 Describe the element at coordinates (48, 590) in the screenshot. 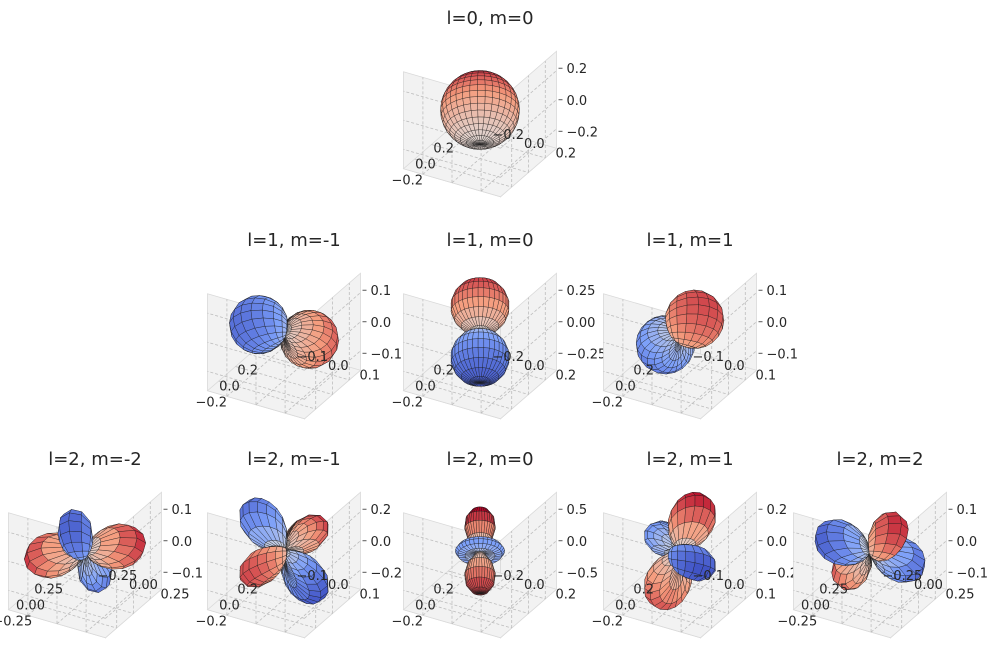

I see `tick-label: 0.25` at that location.